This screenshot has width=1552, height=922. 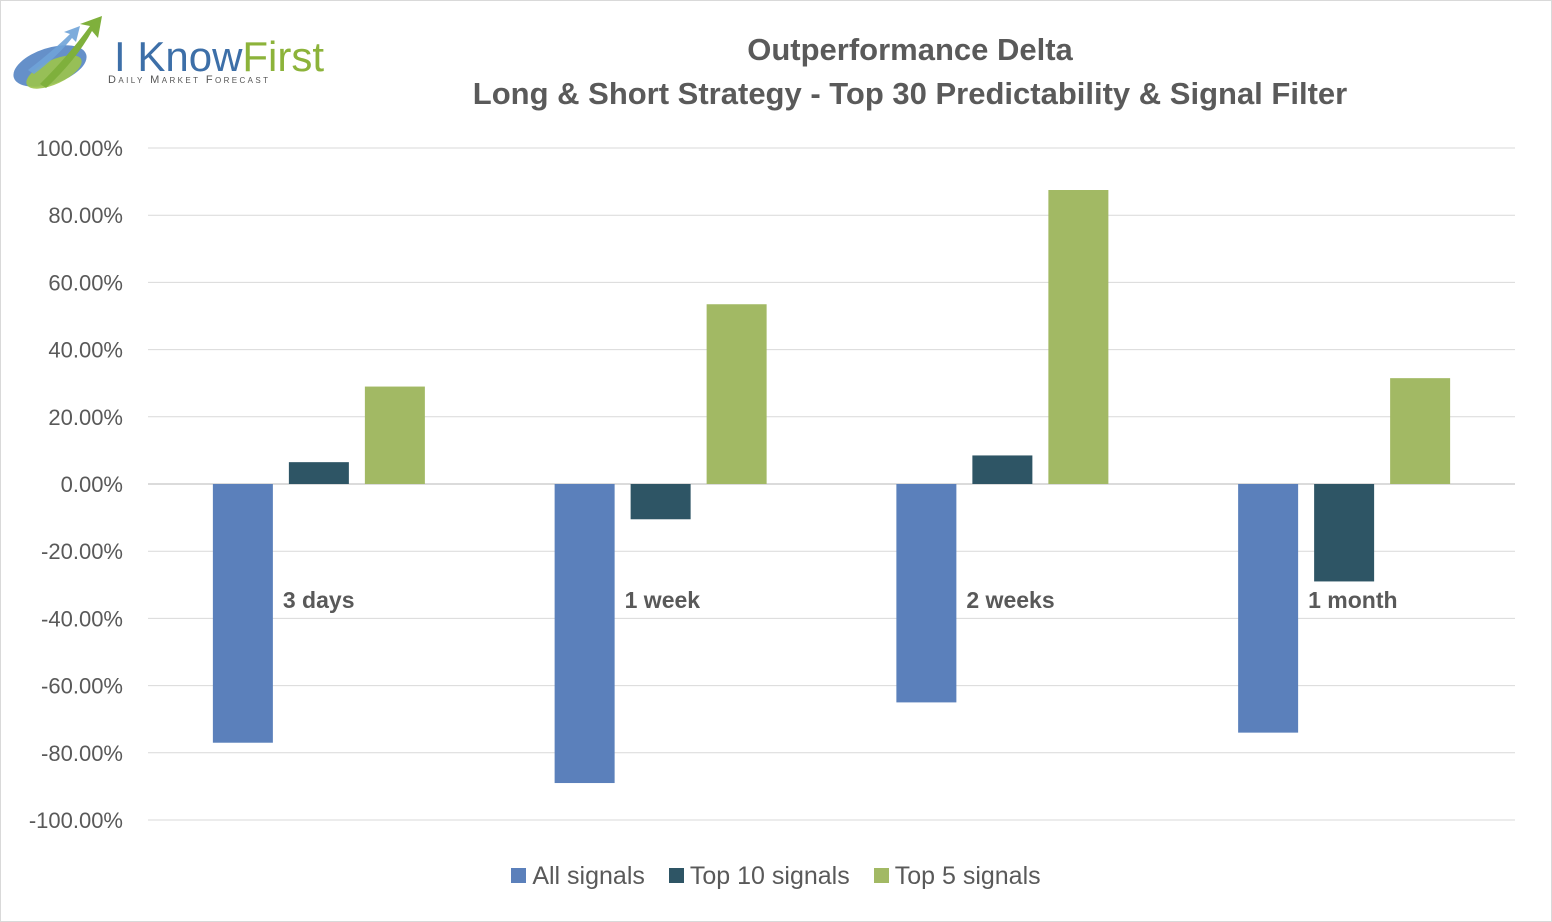 What do you see at coordinates (85, 350) in the screenshot?
I see `y-tick-label: 40.00%` at bounding box center [85, 350].